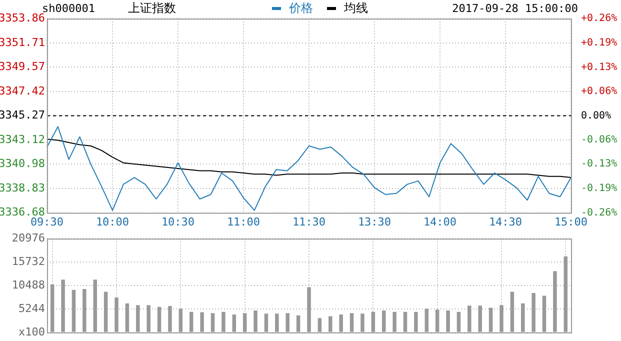 This screenshot has width=621, height=341. What do you see at coordinates (152, 8) in the screenshot?
I see `chart-title: 上证指数` at bounding box center [152, 8].